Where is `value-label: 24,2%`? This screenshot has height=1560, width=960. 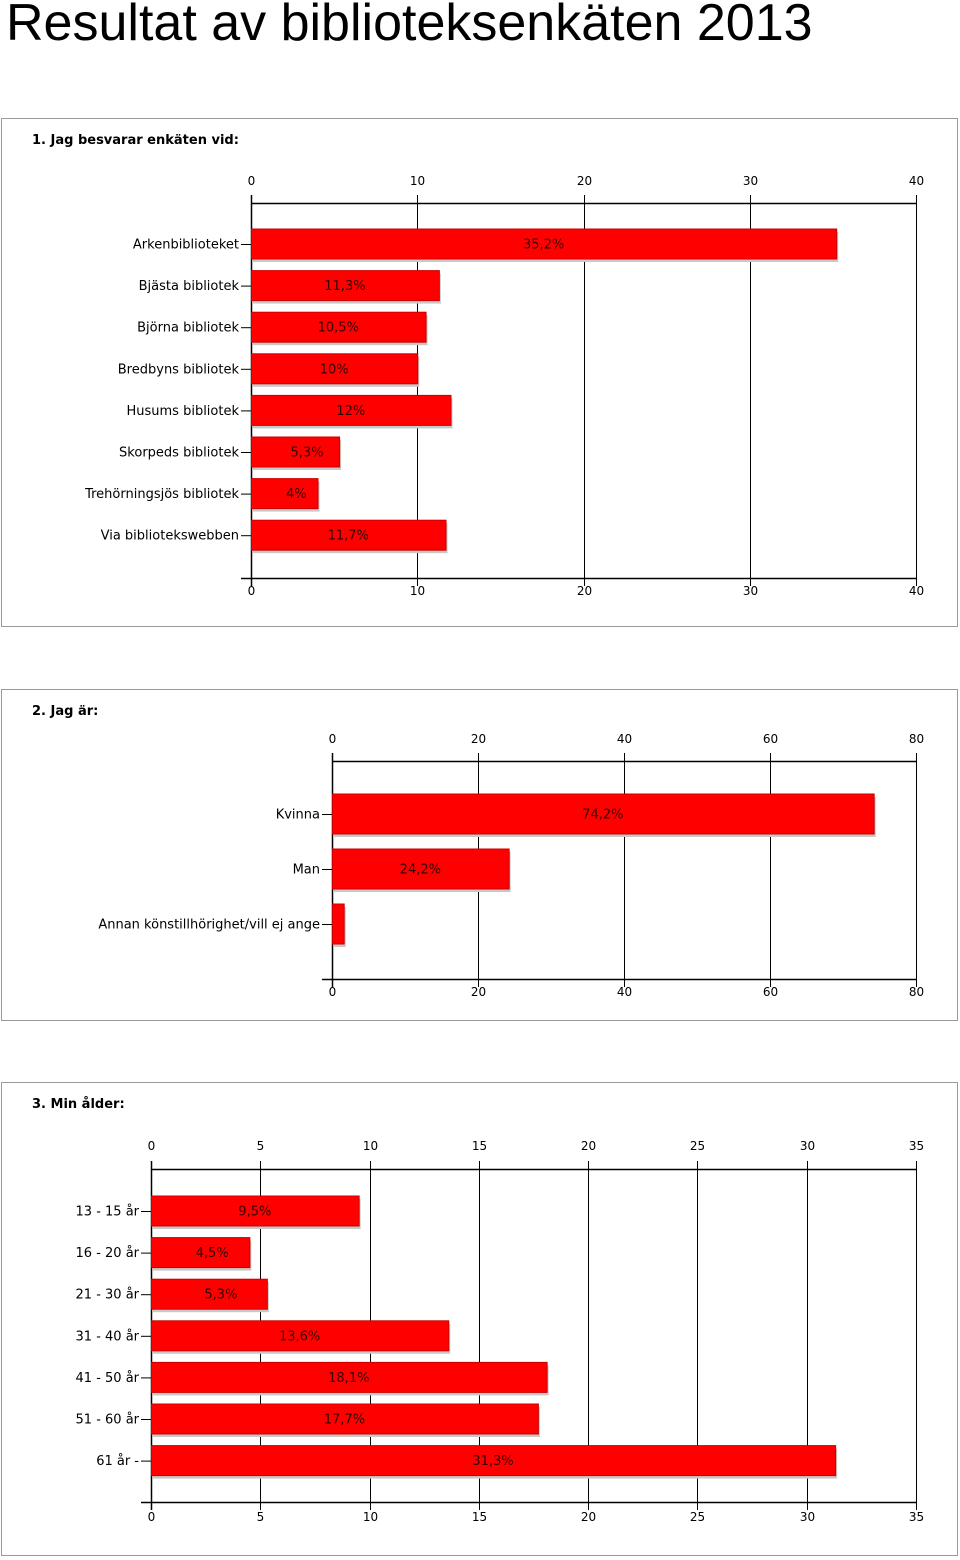 value-label: 24,2% is located at coordinates (420, 870).